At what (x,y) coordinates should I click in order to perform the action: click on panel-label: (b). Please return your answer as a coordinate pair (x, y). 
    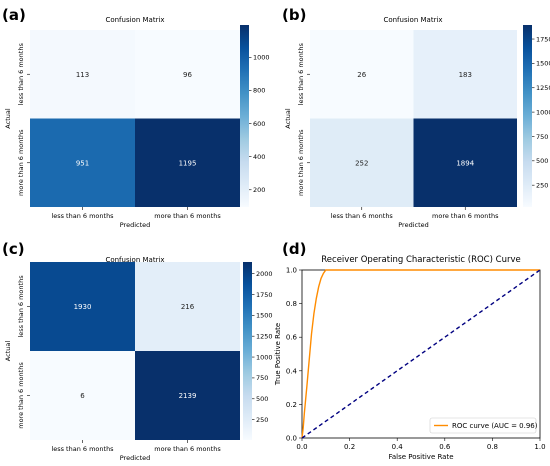
    Looking at the image, I should click on (294, 15).